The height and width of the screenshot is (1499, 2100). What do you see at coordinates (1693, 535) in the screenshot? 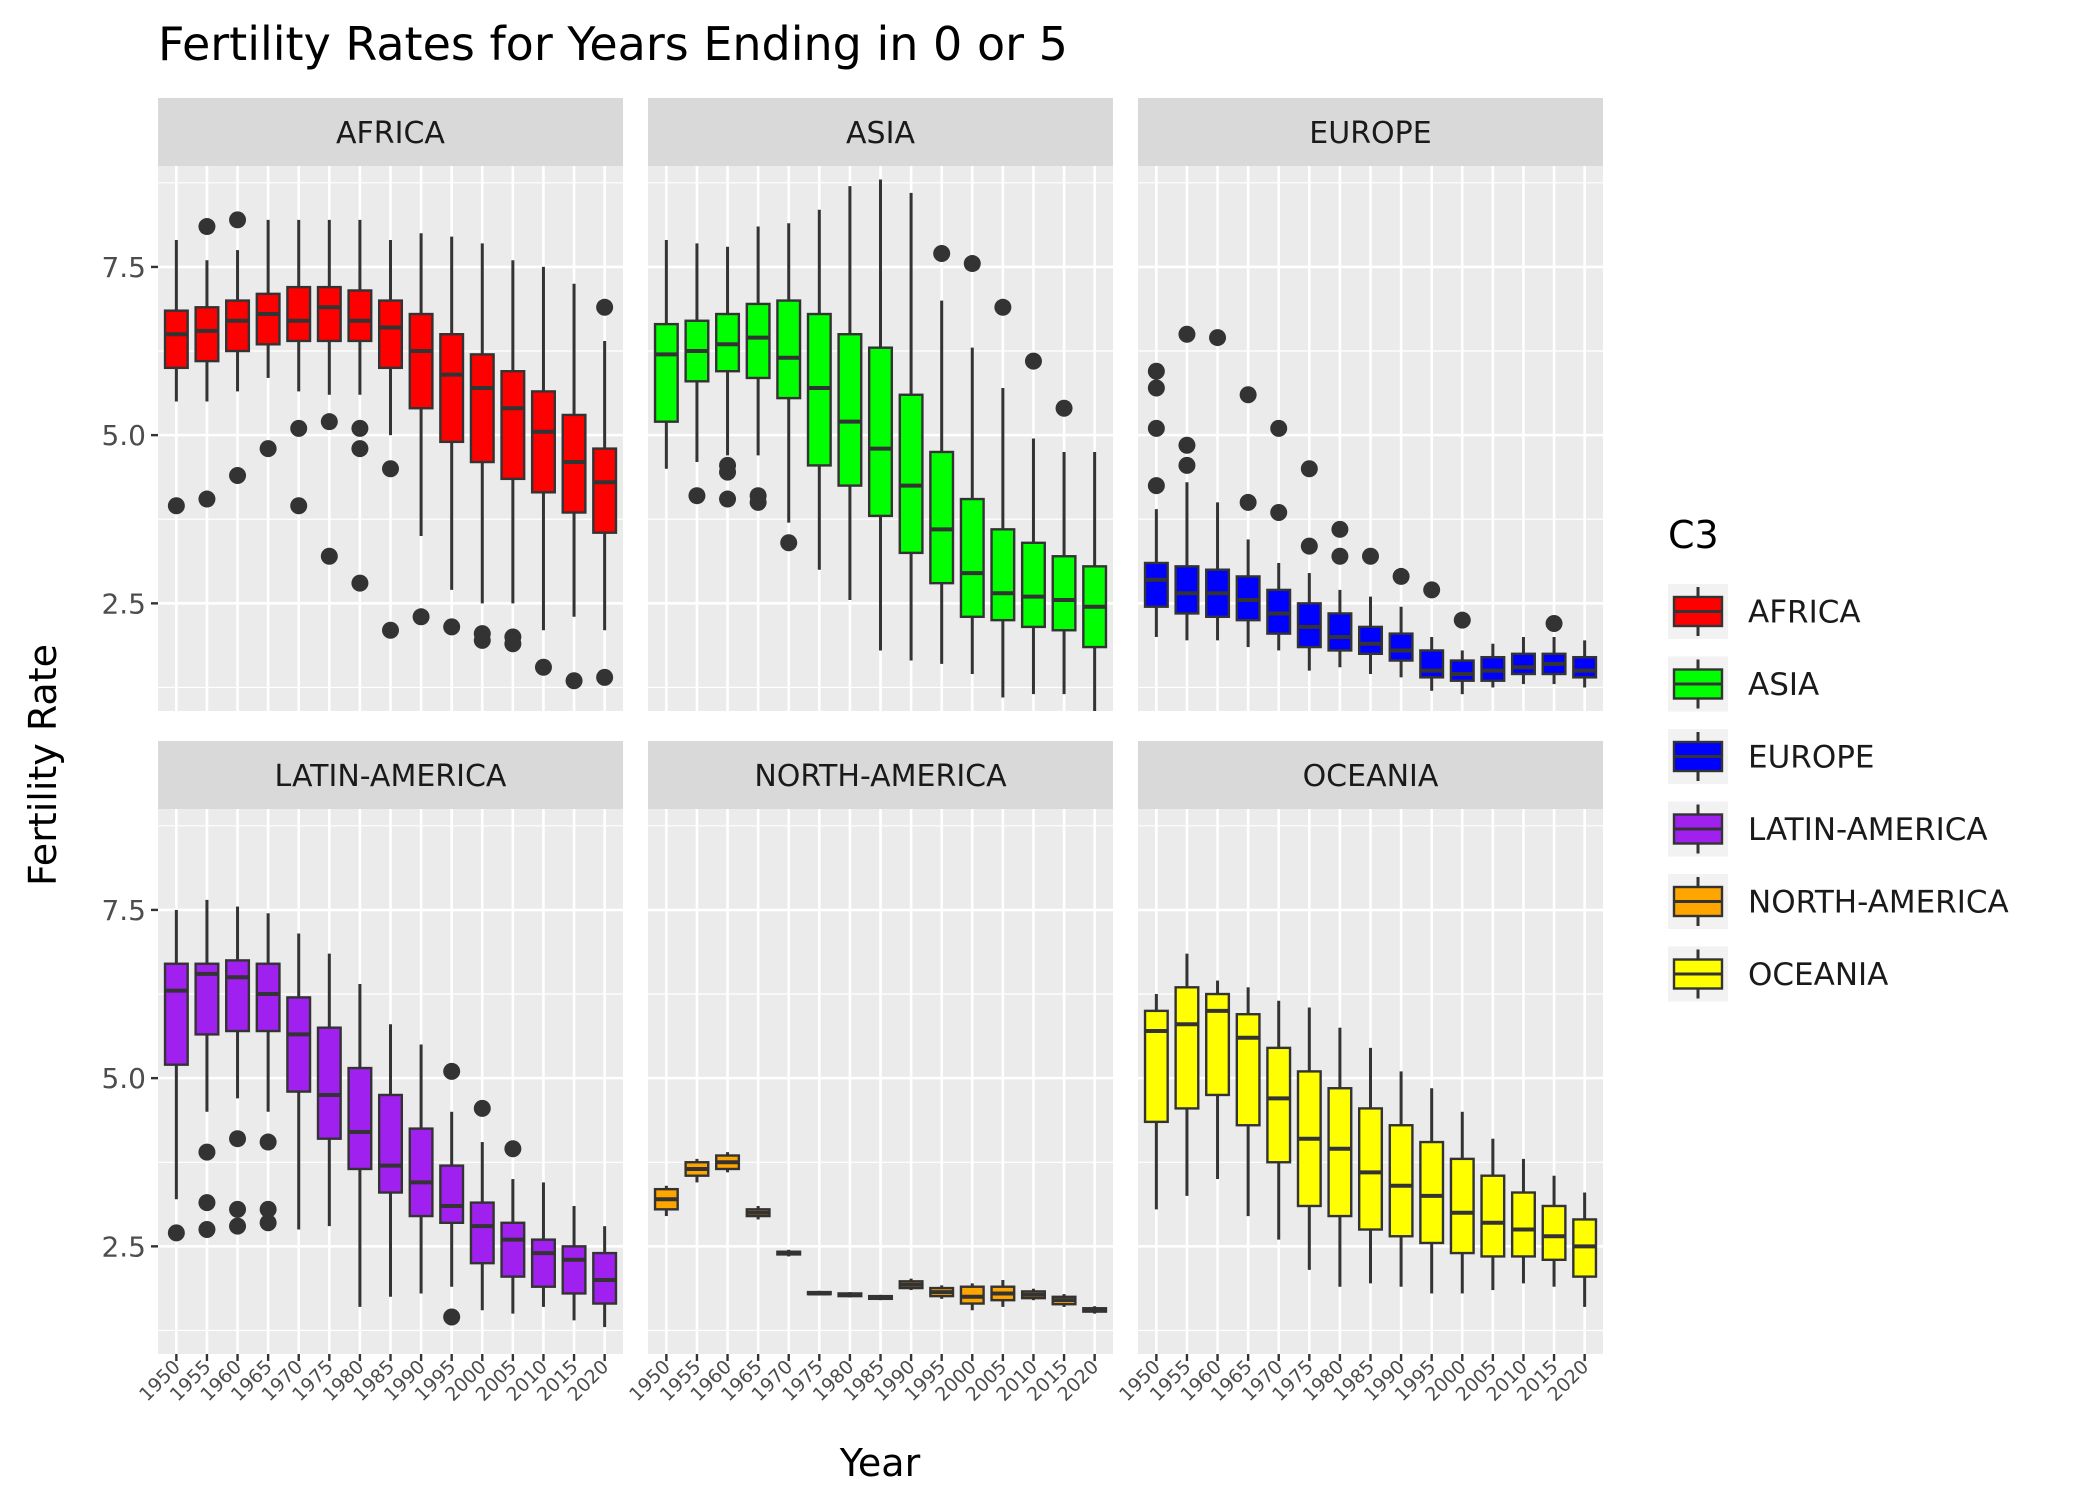
I see `legend-title: C3` at bounding box center [1693, 535].